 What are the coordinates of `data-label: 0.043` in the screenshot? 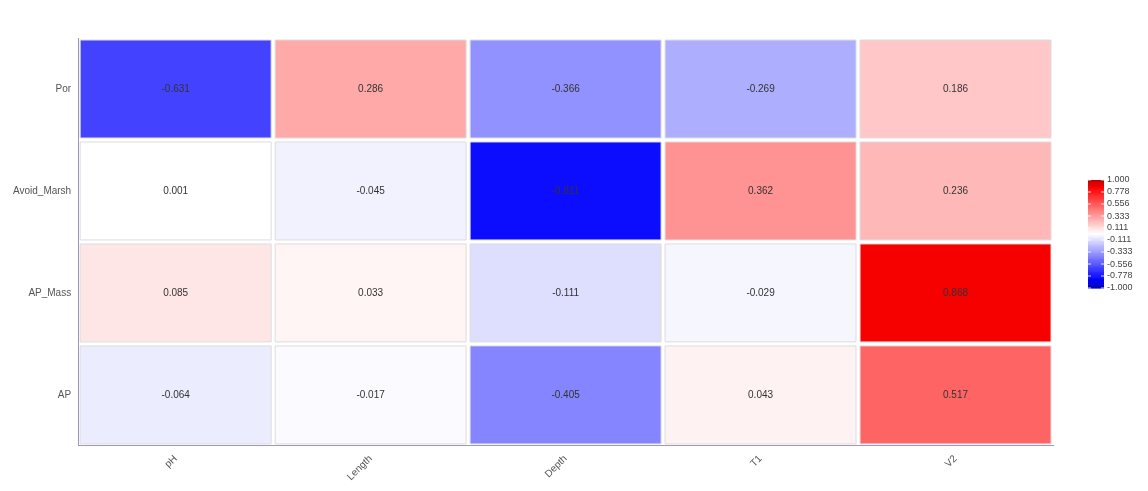 It's located at (761, 394).